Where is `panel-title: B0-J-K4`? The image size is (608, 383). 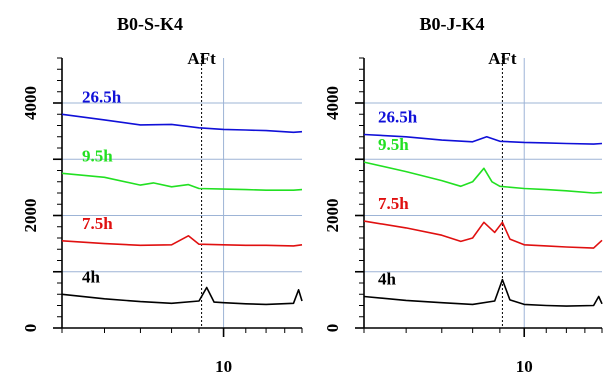
panel-title: B0-J-K4 is located at coordinates (452, 24).